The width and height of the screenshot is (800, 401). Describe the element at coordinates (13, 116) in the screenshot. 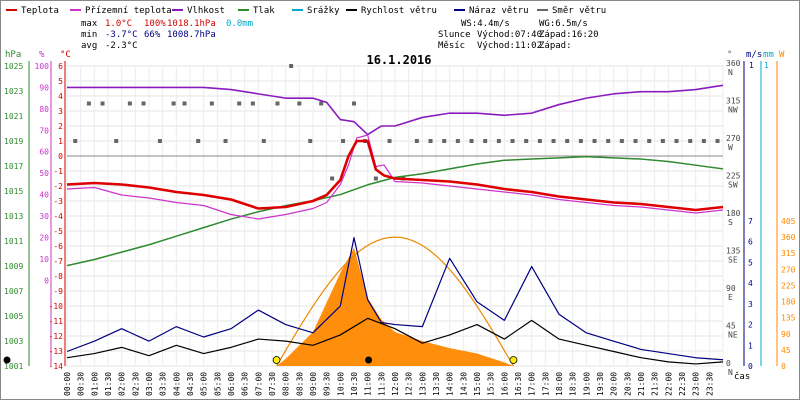

I see `hpa-tick: 1021` at that location.